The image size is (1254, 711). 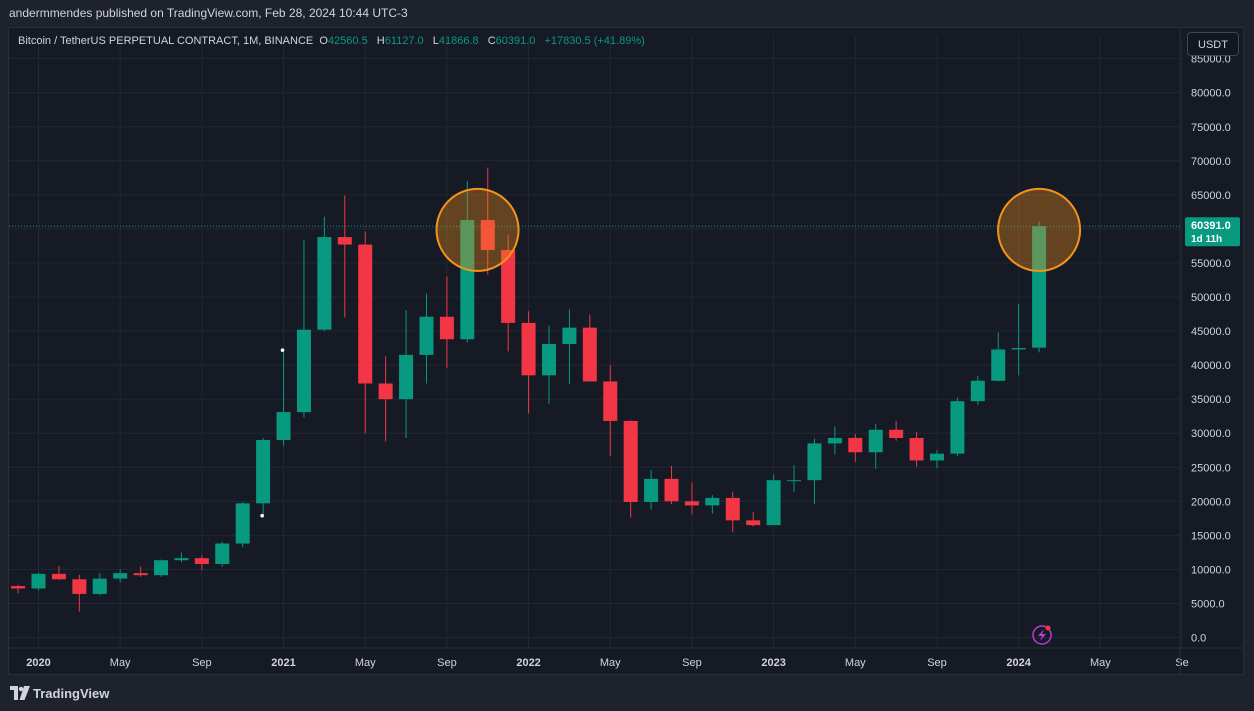 What do you see at coordinates (1211, 332) in the screenshot?
I see `y-tick-label: 45000.0` at bounding box center [1211, 332].